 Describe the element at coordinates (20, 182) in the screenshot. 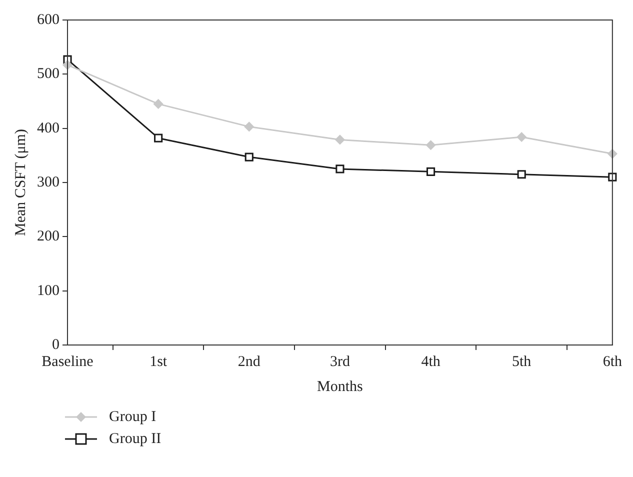

I see `y-axis-title: Mean CSFT (μm)` at that location.